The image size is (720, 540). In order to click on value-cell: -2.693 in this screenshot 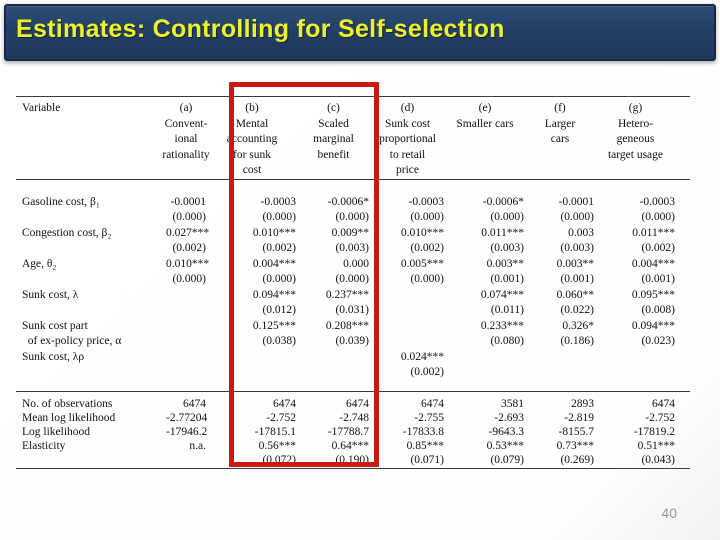, I will do `click(509, 417)`.